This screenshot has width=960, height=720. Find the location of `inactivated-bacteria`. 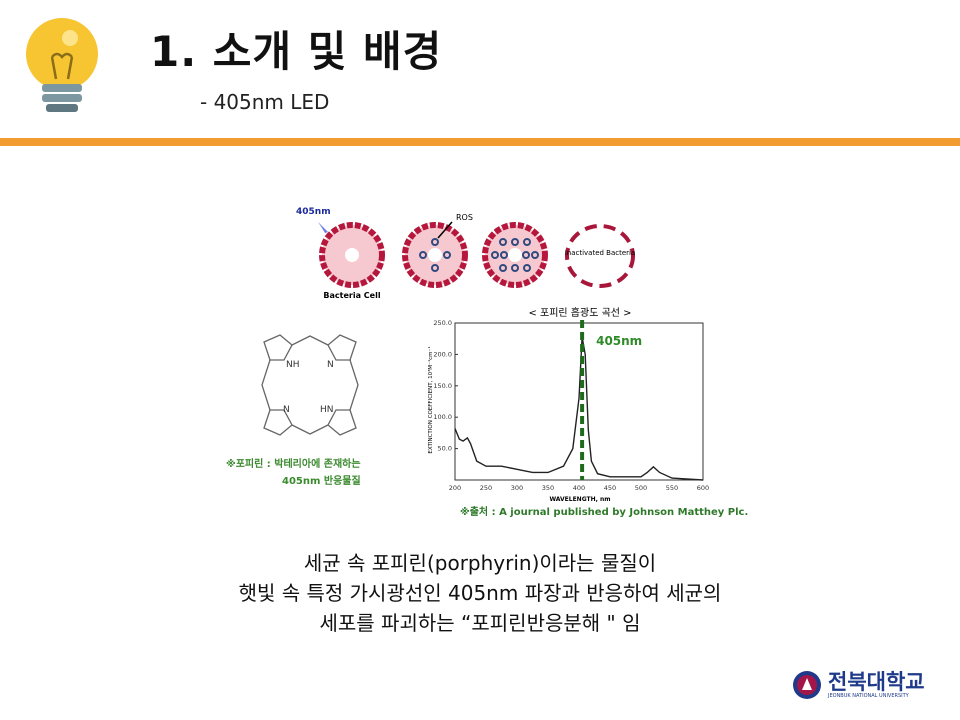

inactivated-bacteria is located at coordinates (600, 256).